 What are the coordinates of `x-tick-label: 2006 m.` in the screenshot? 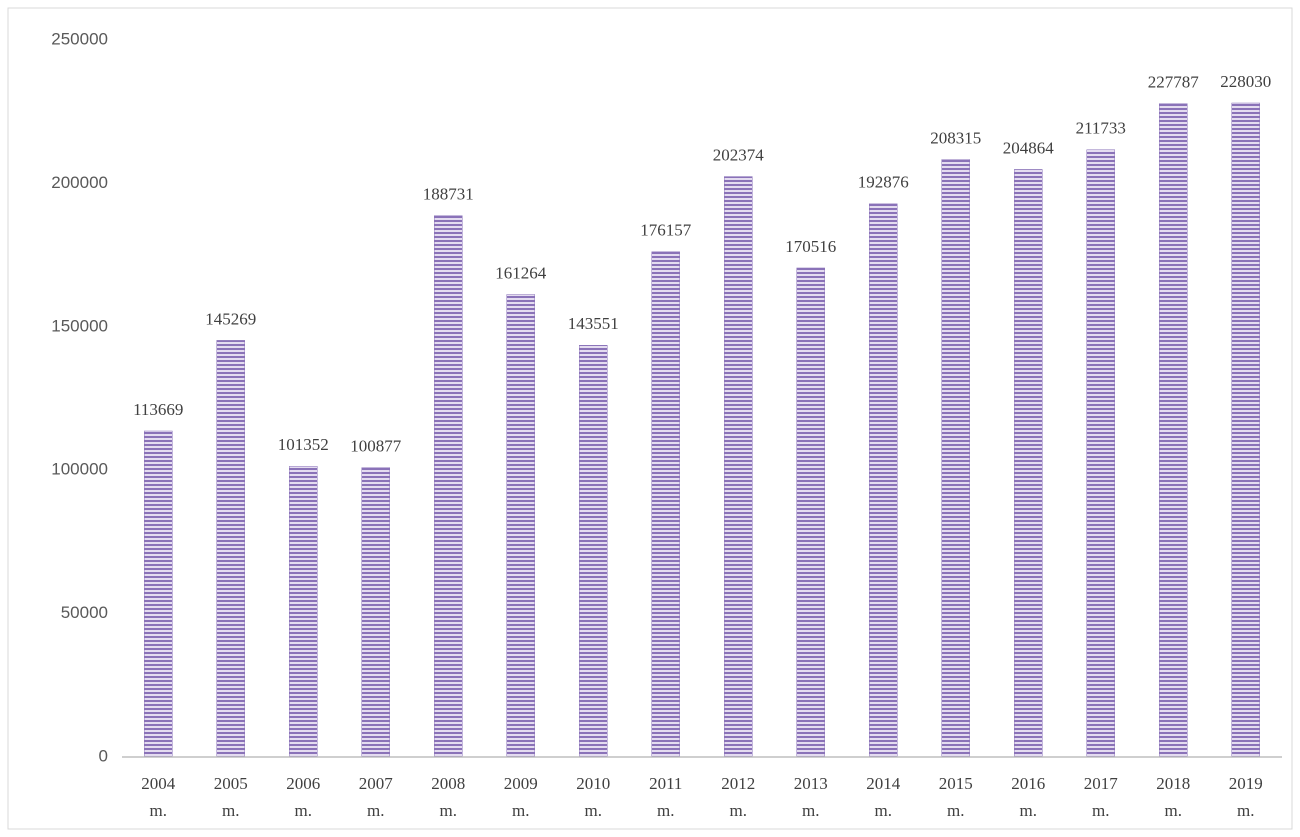 It's located at (303, 797).